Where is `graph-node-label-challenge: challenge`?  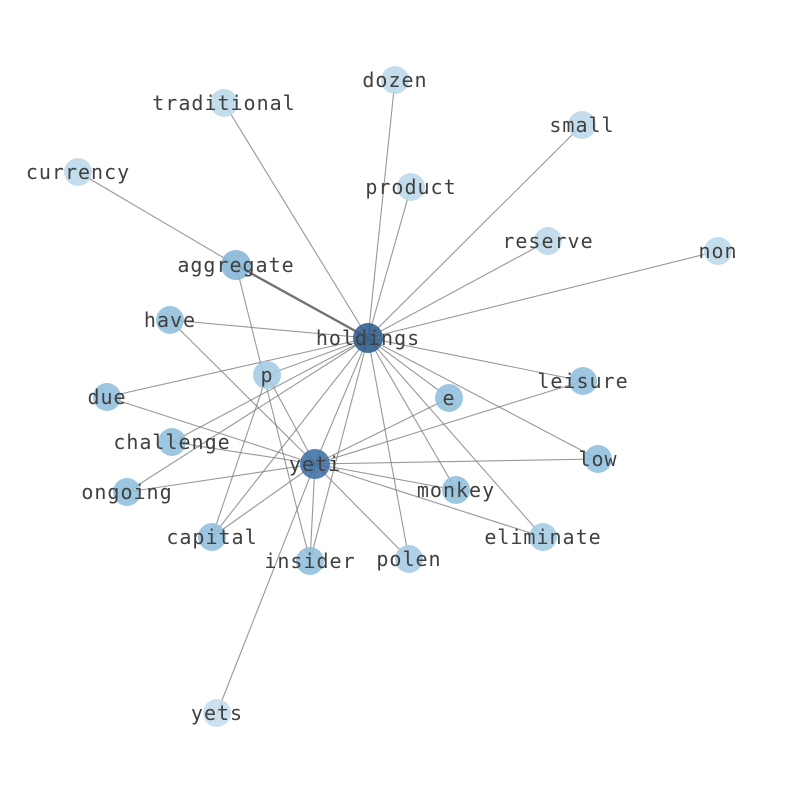
graph-node-label-challenge: challenge is located at coordinates (171, 442).